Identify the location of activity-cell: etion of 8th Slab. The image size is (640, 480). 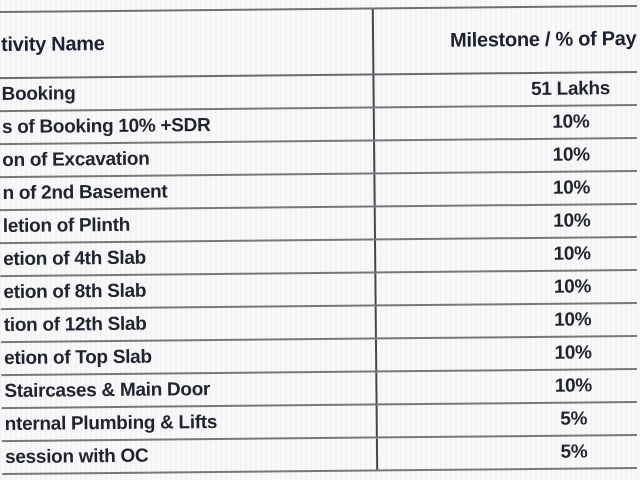
(75, 291).